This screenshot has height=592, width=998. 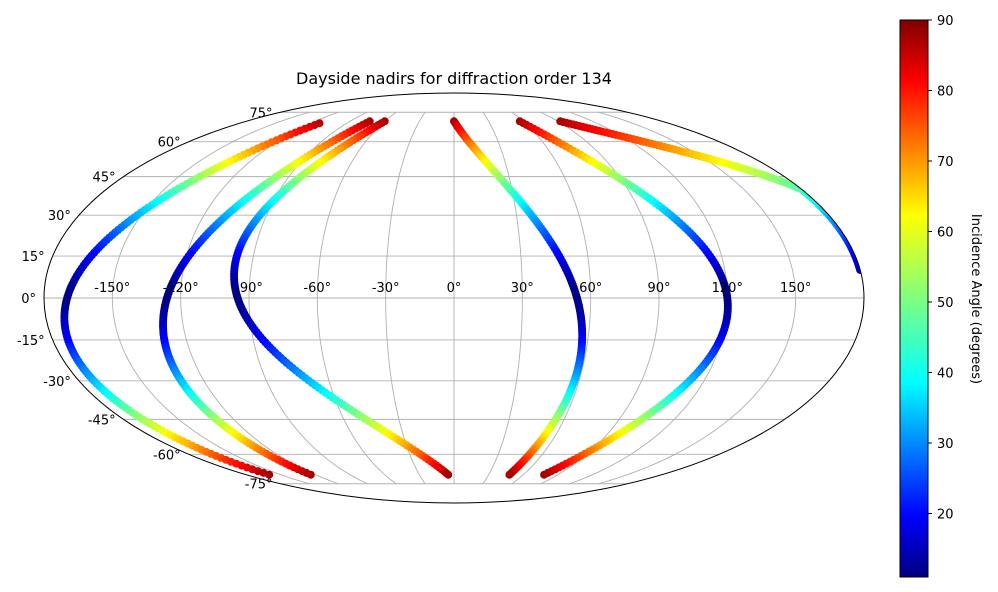 I want to click on colorbar-tick-label: 50, so click(x=945, y=303).